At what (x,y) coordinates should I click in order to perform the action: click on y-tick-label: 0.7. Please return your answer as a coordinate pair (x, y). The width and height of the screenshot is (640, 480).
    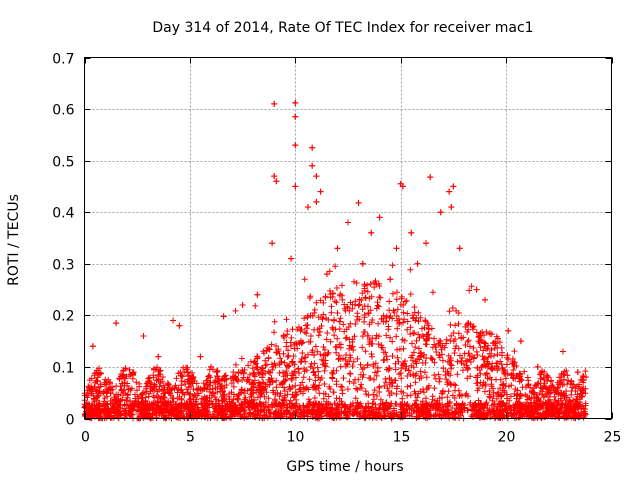
    Looking at the image, I should click on (63, 60).